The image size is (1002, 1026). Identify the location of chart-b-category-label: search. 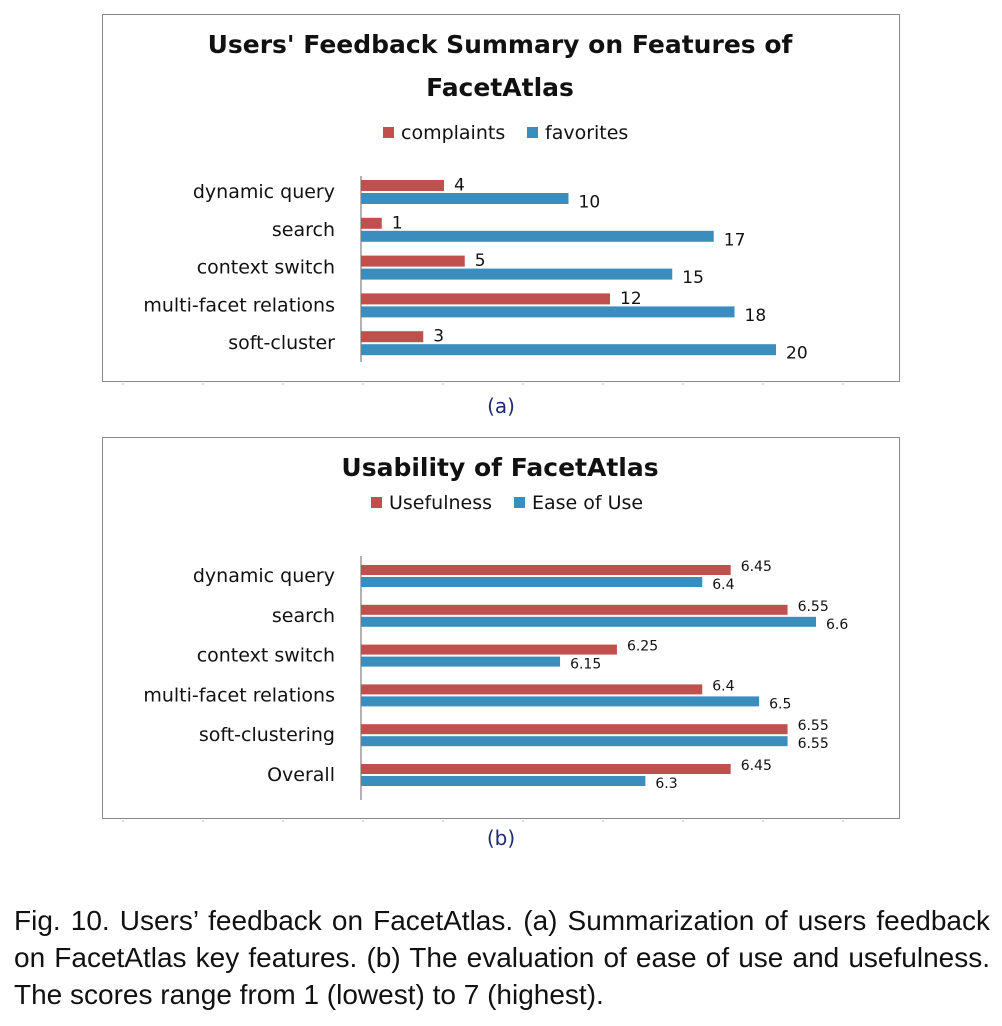
(303, 616).